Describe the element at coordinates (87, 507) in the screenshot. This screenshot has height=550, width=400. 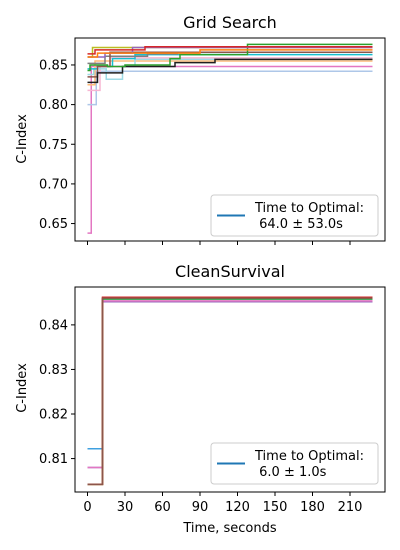
I see `cleansurvival-x-tick-label: 0` at that location.